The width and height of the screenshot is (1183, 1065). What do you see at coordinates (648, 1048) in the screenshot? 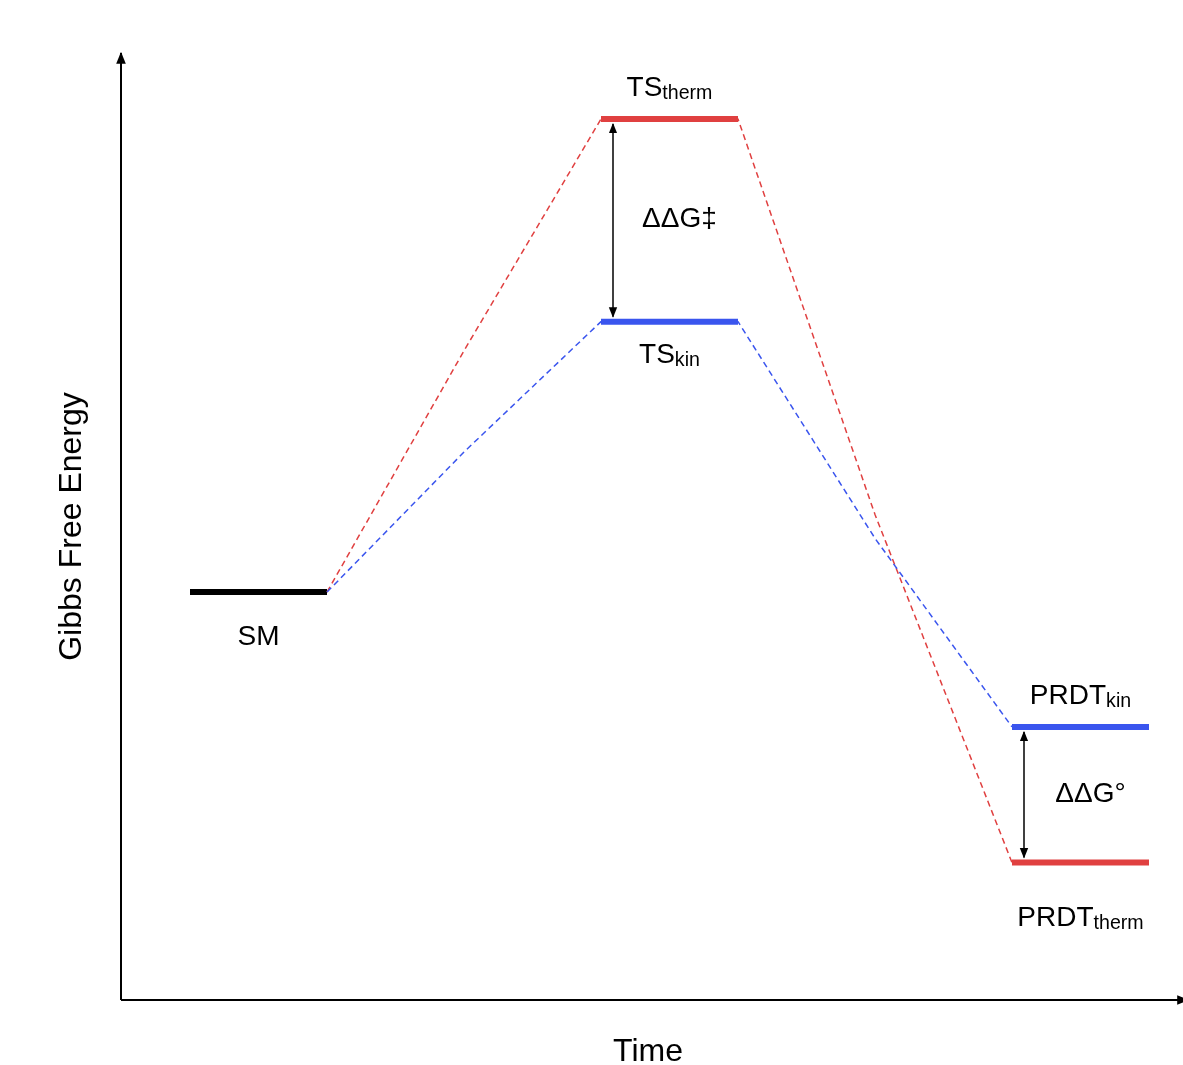
I see `x-axis-title: Time` at bounding box center [648, 1048].